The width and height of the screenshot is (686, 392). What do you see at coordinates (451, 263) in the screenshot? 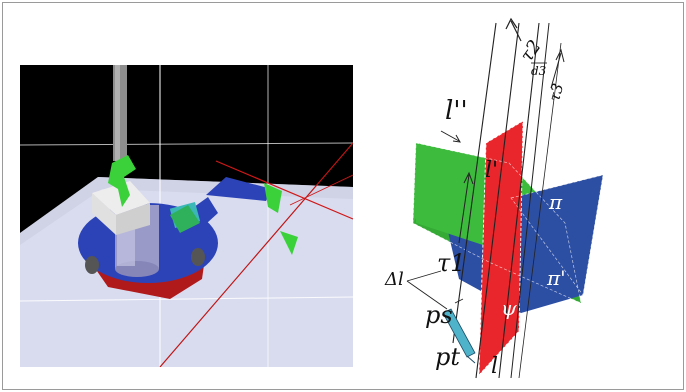
I see `label-tau-1: τ1` at bounding box center [451, 263].